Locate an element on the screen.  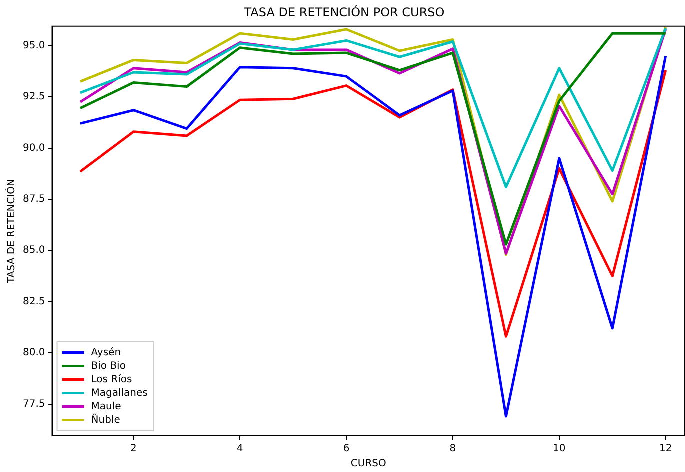
legend-label: Ñuble is located at coordinates (105, 419).